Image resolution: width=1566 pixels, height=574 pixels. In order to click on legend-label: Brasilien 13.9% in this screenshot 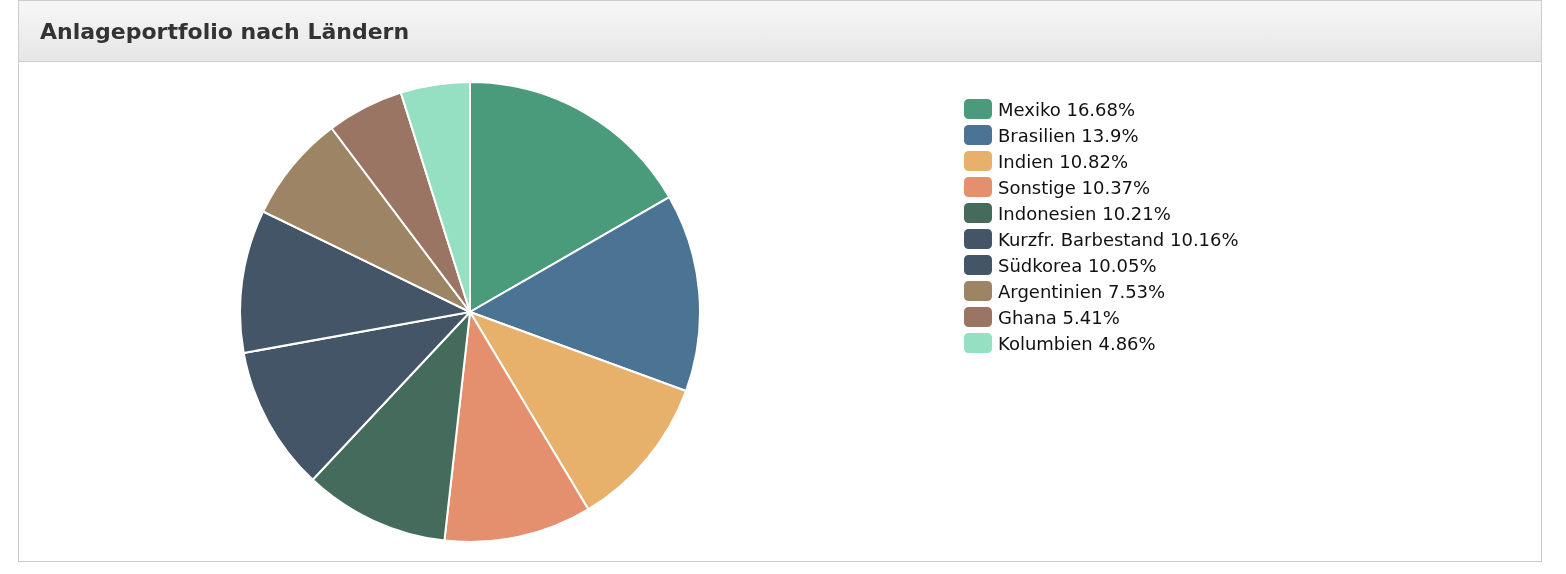, I will do `click(1068, 135)`.